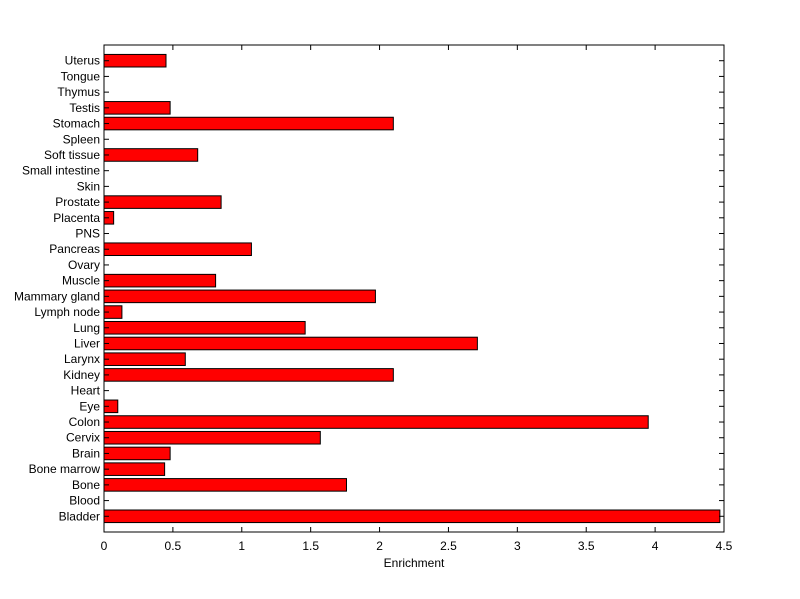 The height and width of the screenshot is (599, 800). What do you see at coordinates (57, 296) in the screenshot?
I see `y-tick-label: Mammary gland` at bounding box center [57, 296].